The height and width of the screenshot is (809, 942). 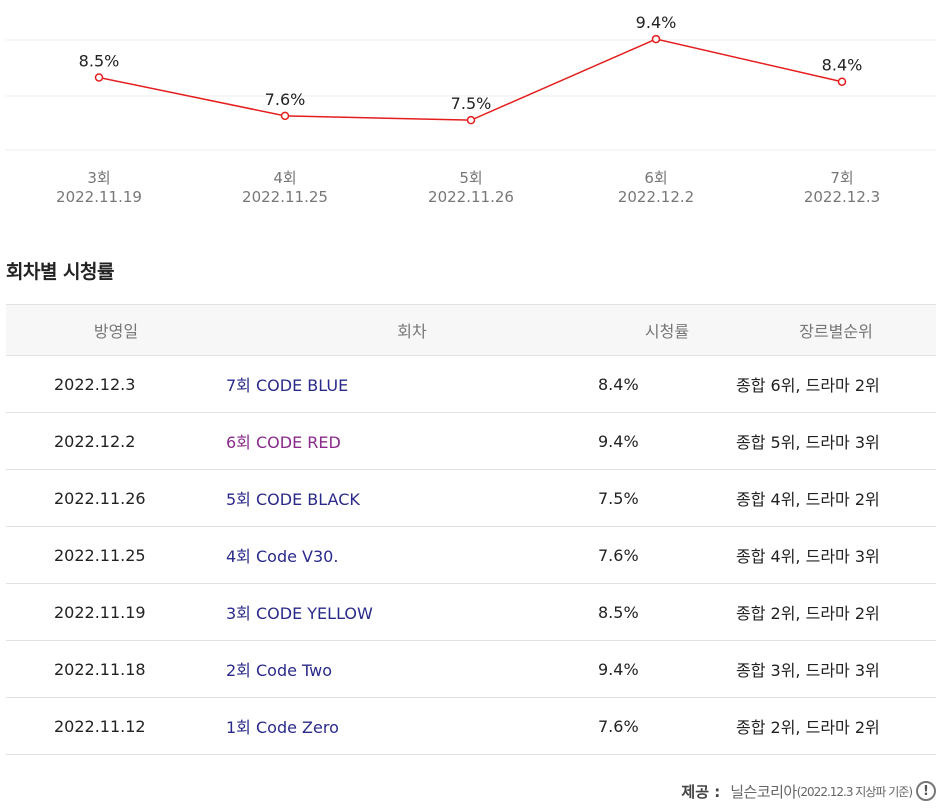 What do you see at coordinates (667, 612) in the screenshot?
I see `rating-cell: 8.5%` at bounding box center [667, 612].